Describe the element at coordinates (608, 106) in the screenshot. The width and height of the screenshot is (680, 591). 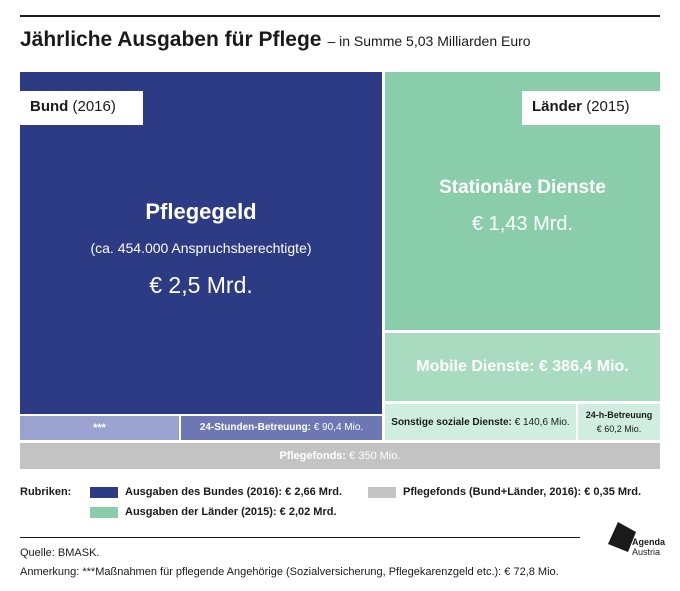
I see `laender-tag-year: (2015)` at that location.